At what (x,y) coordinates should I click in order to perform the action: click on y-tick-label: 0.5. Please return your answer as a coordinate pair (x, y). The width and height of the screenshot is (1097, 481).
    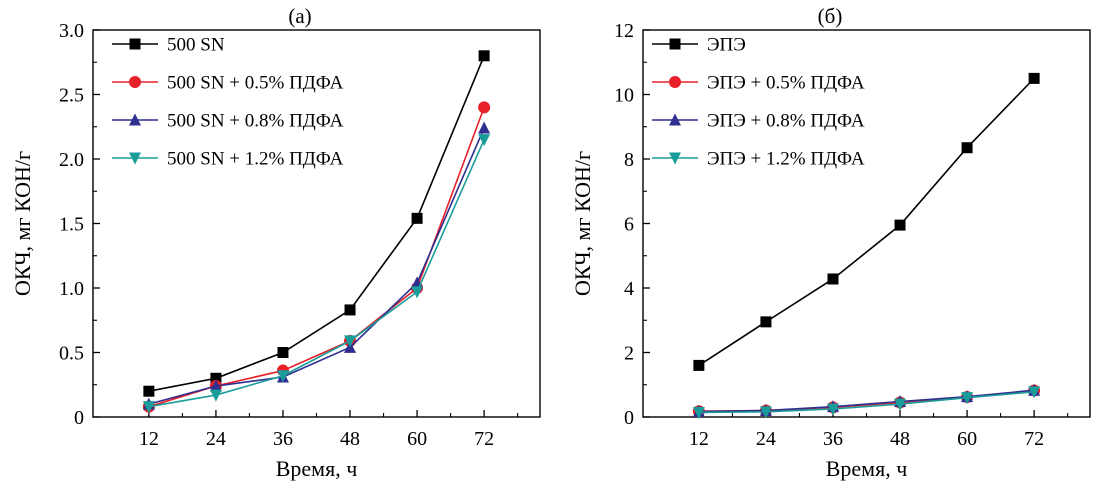
    Looking at the image, I should click on (71, 354).